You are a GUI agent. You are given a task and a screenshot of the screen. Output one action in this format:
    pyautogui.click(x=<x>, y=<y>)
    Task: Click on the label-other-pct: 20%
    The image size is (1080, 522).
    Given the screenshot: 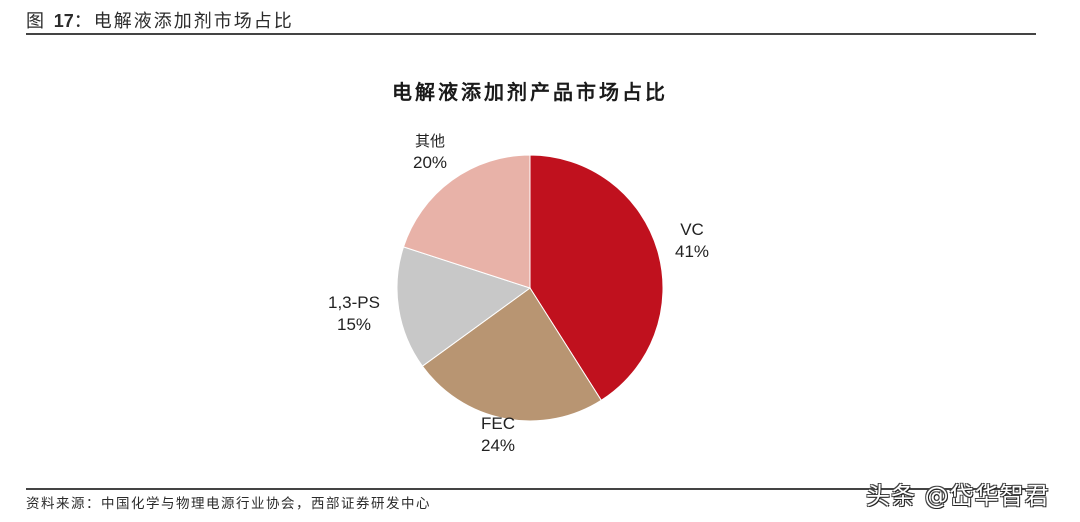 What is the action you would take?
    pyautogui.click(x=430, y=162)
    